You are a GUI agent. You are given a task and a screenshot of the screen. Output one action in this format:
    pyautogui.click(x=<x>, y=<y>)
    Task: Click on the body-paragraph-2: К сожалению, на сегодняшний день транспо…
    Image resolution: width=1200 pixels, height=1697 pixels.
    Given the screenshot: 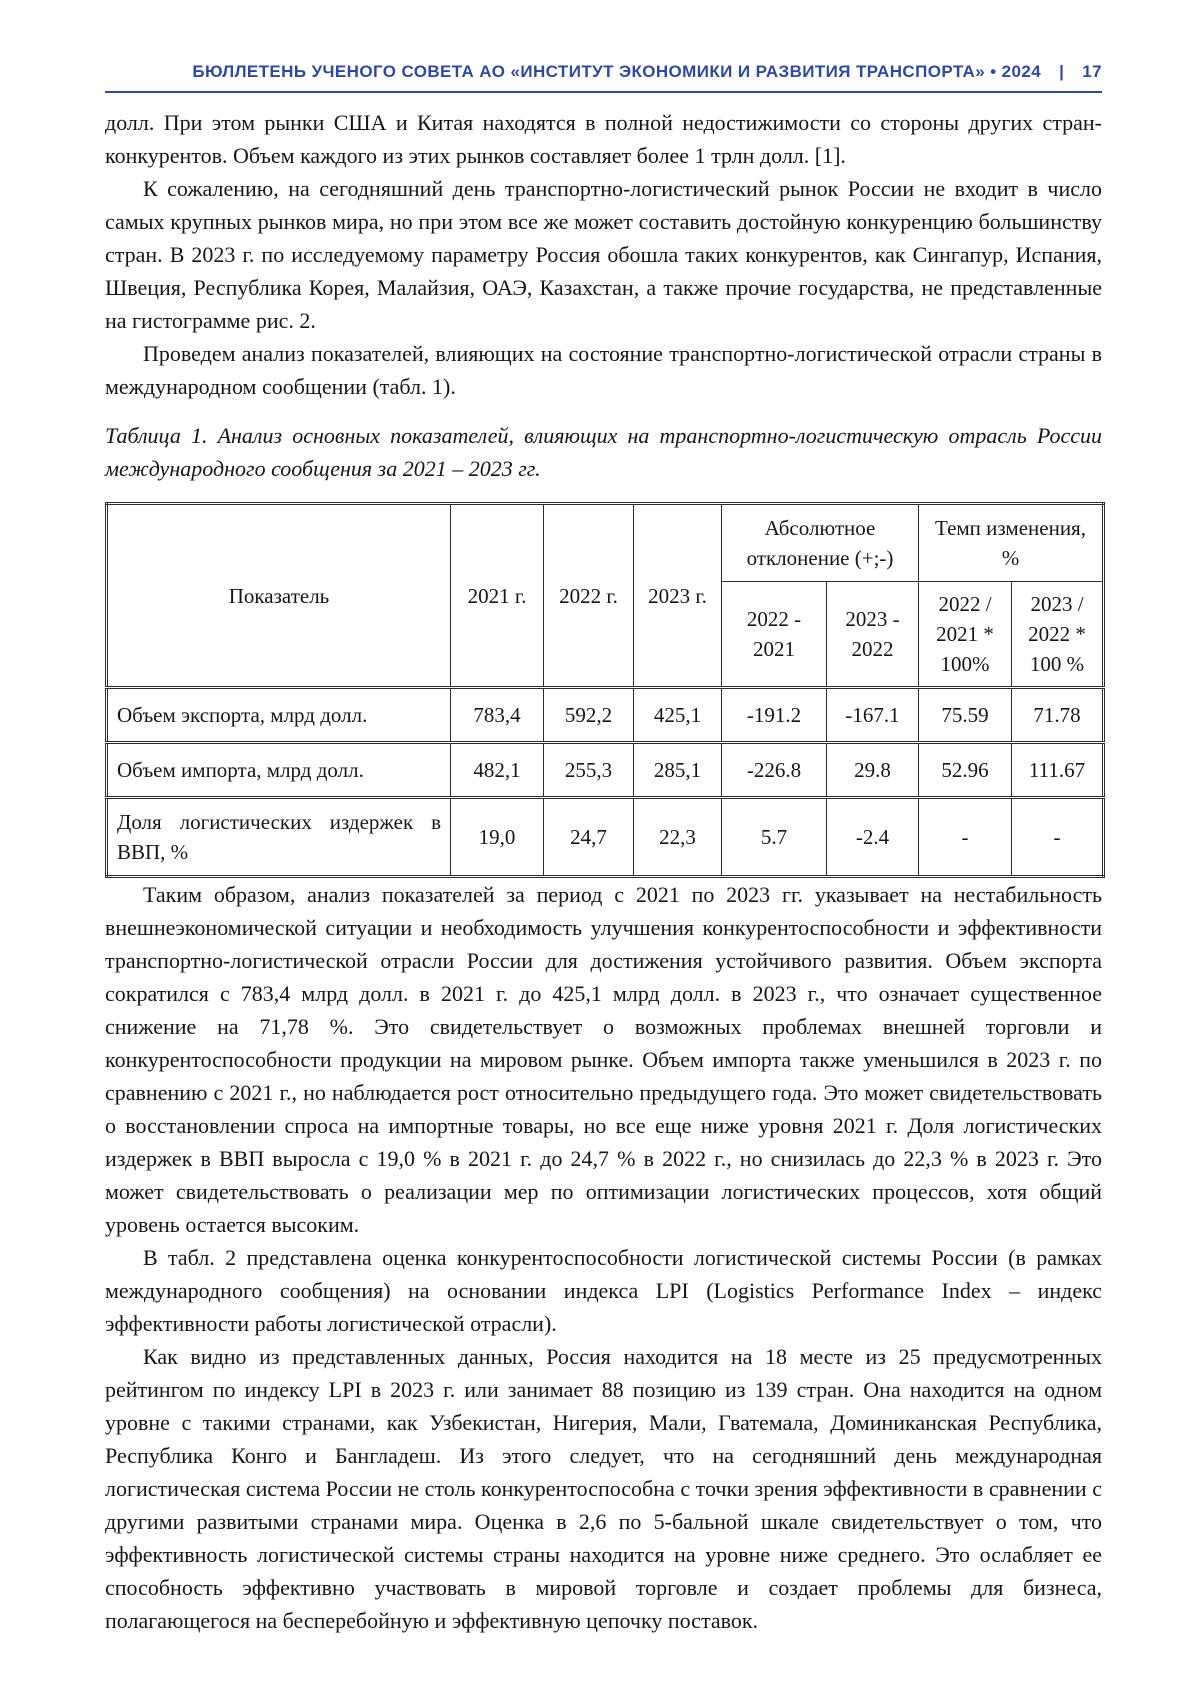 What is the action you would take?
    pyautogui.click(x=603, y=254)
    